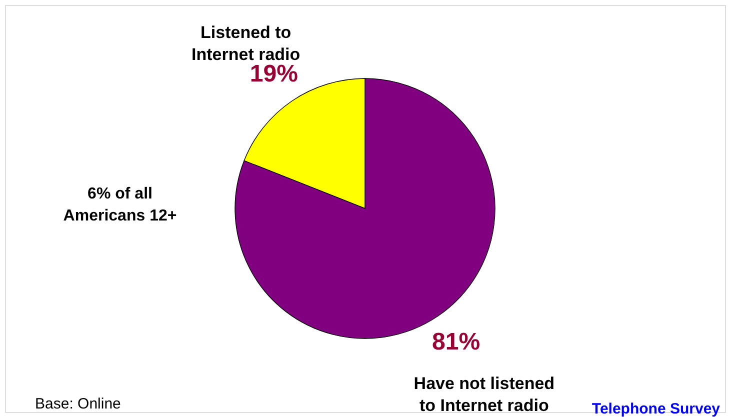 The image size is (730, 417). I want to click on data-label: 81%, so click(456, 342).